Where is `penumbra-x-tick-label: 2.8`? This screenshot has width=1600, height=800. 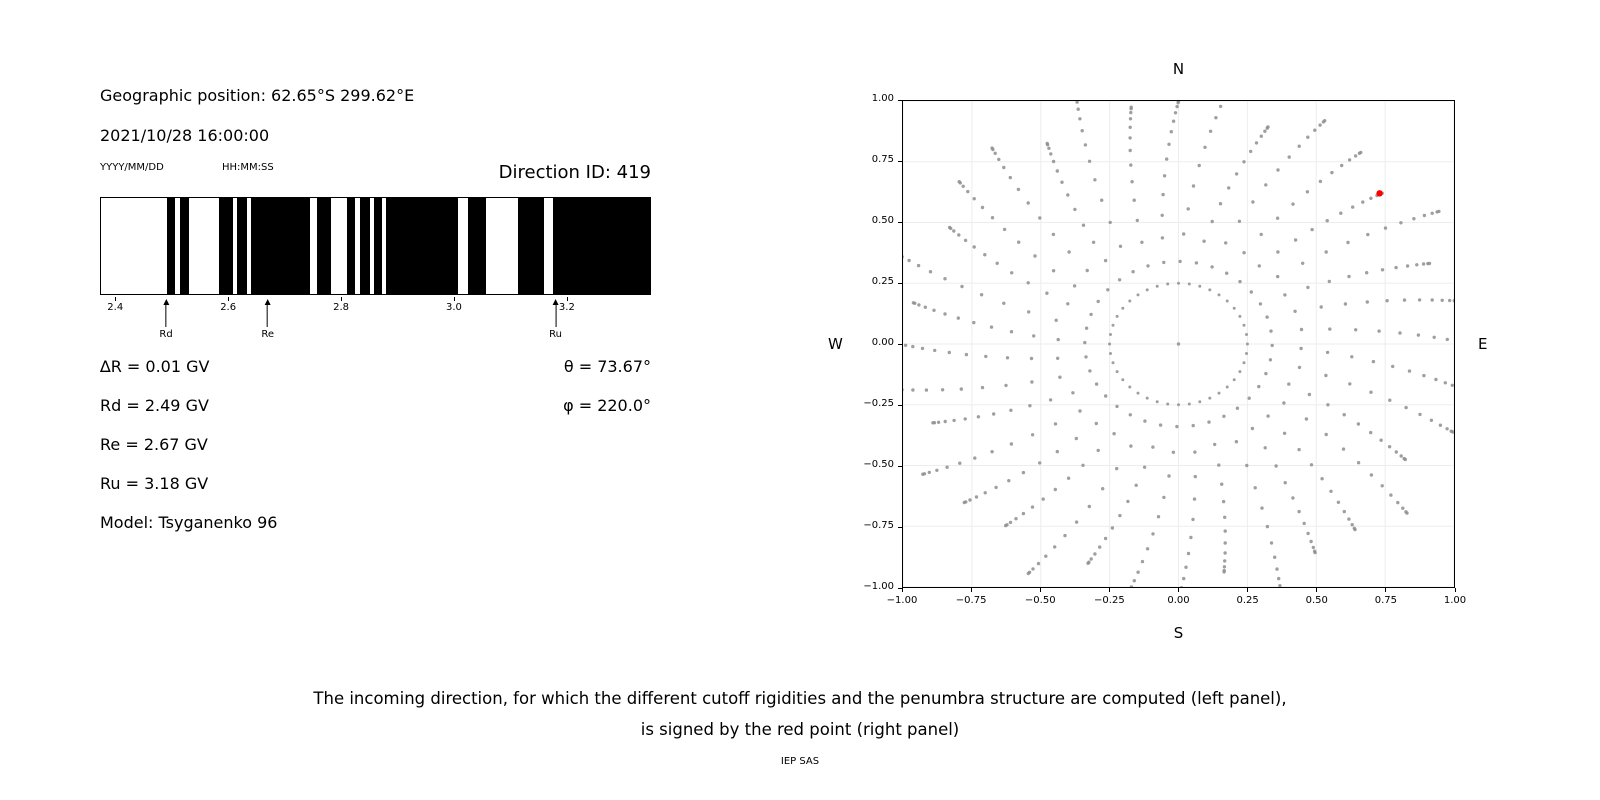 penumbra-x-tick-label: 2.8 is located at coordinates (341, 307).